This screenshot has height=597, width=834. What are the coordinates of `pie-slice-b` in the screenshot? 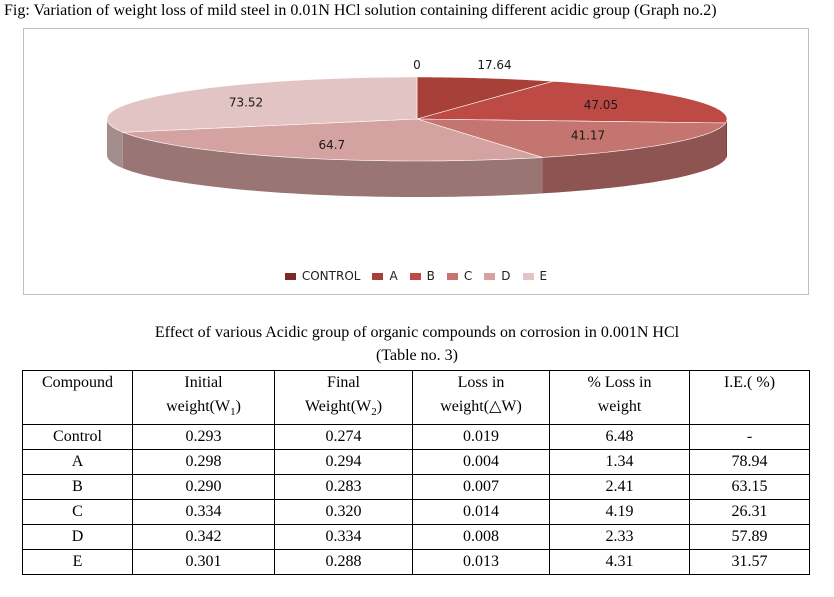 It's located at (572, 102).